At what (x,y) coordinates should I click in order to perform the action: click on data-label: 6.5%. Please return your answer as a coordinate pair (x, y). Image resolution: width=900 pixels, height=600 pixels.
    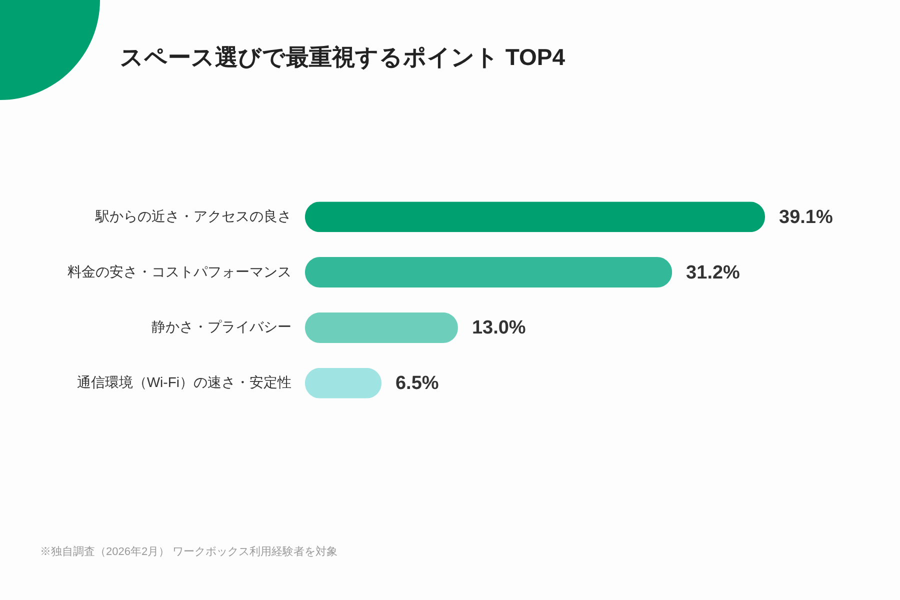
    Looking at the image, I should click on (417, 383).